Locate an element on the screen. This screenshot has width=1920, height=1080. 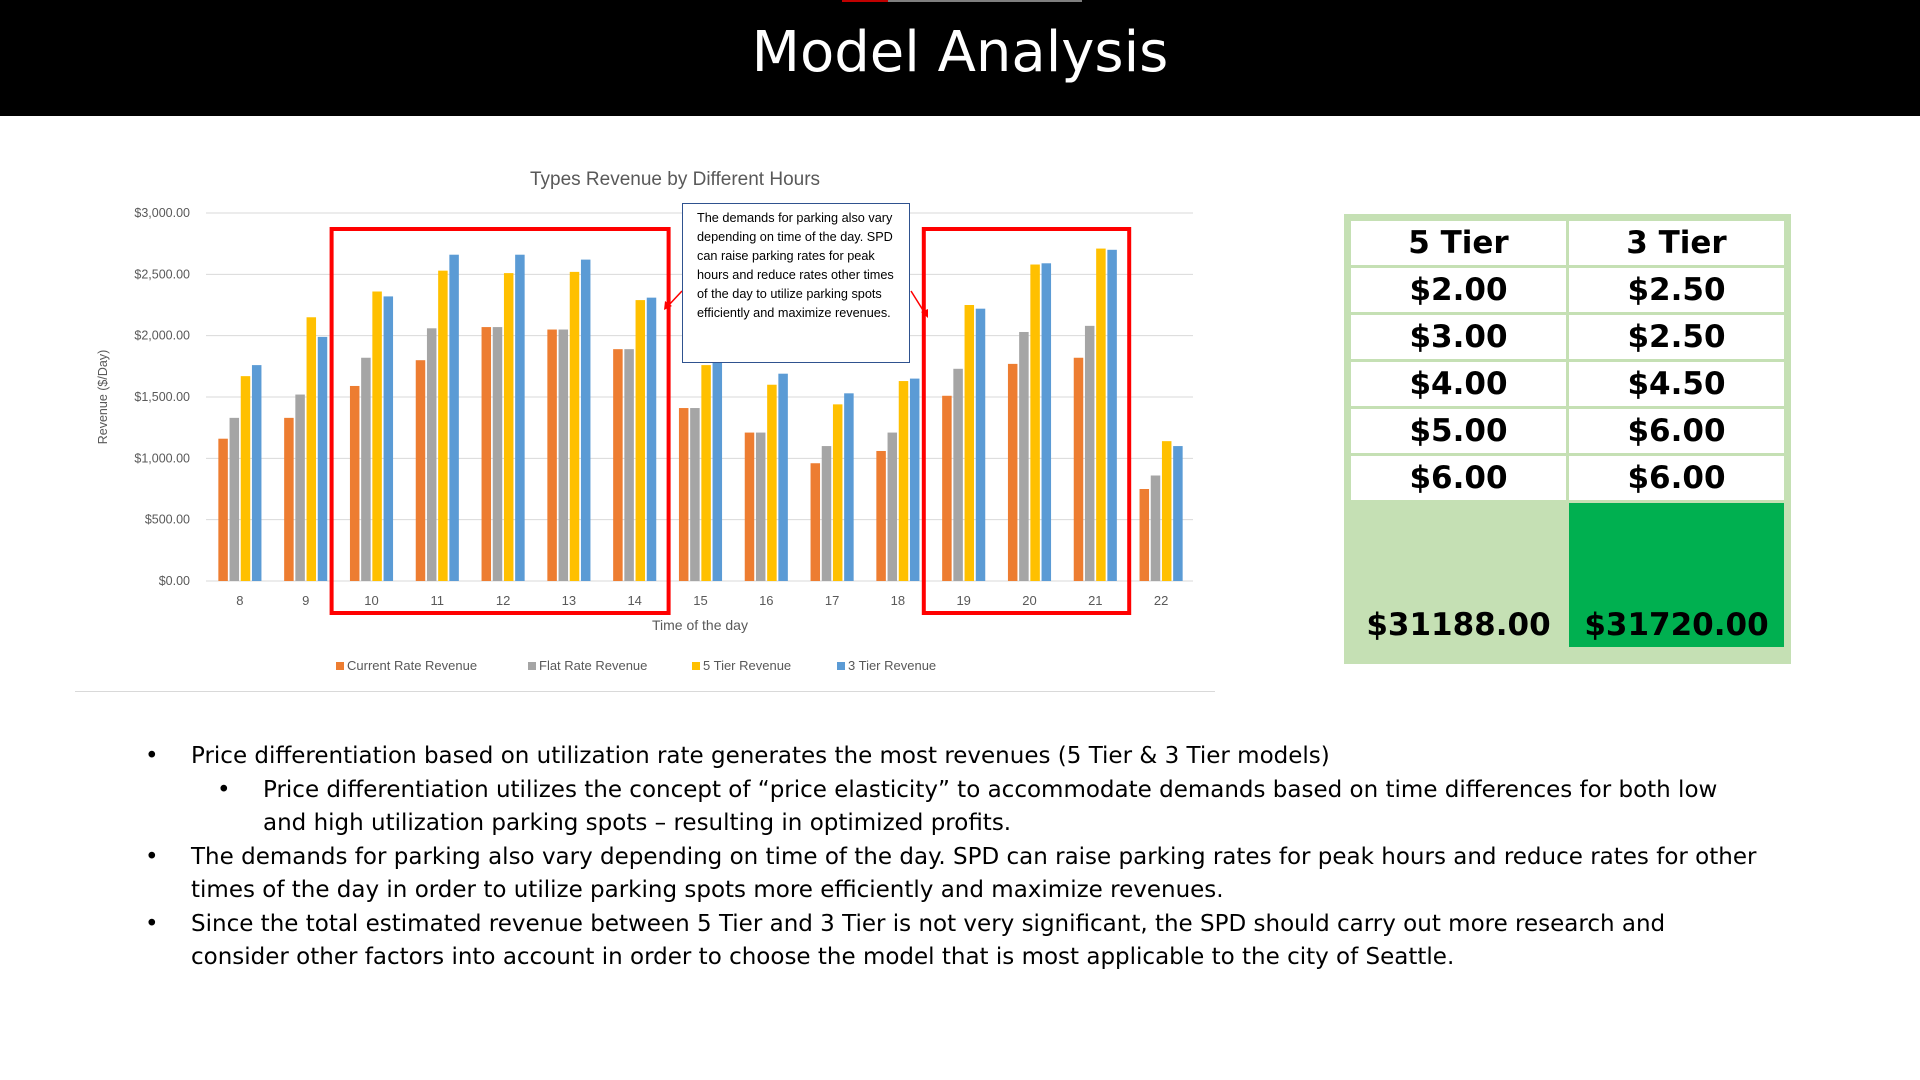
tier-table-row: $2.00 $2.50 is located at coordinates (1567, 290).